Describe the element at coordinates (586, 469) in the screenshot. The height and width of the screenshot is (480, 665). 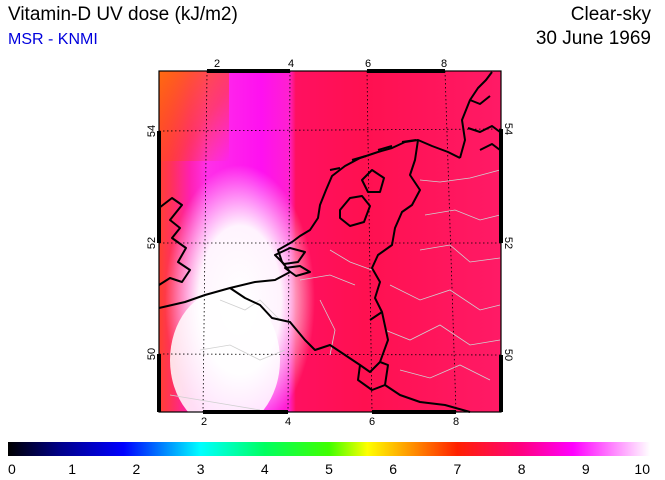
I see `colorbar-tick-label: 9` at that location.